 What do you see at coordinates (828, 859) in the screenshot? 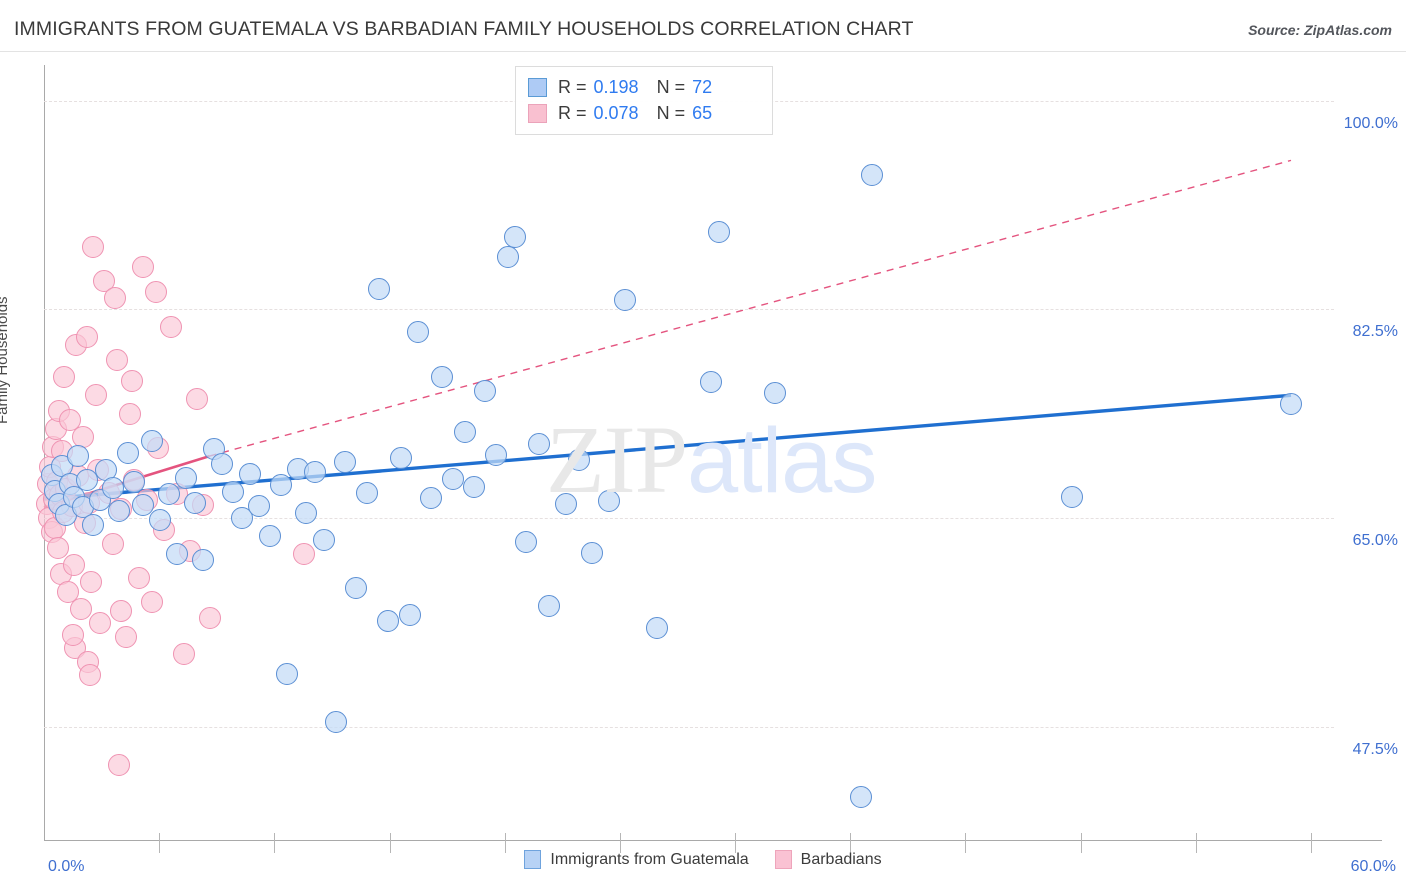
I see `series-legend-item-barbadians: Barbadians` at bounding box center [828, 859].